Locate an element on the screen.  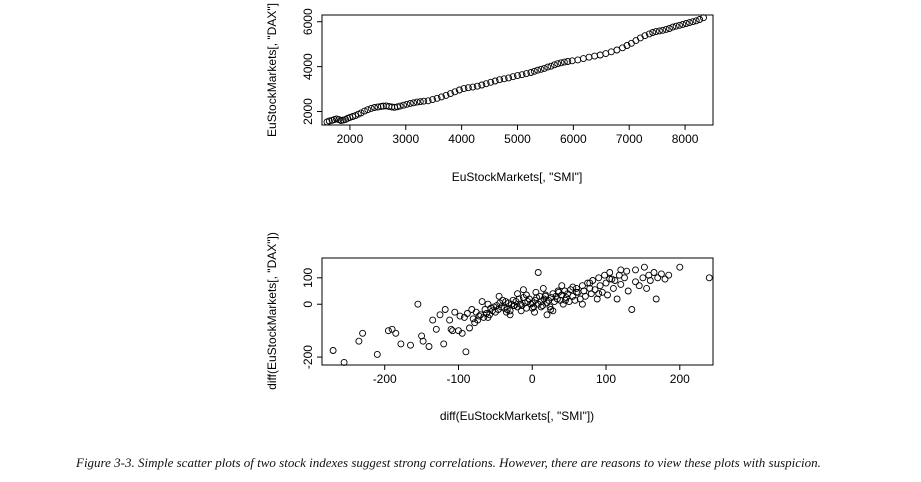
x-tick-label-top: 7000 is located at coordinates (629, 139).